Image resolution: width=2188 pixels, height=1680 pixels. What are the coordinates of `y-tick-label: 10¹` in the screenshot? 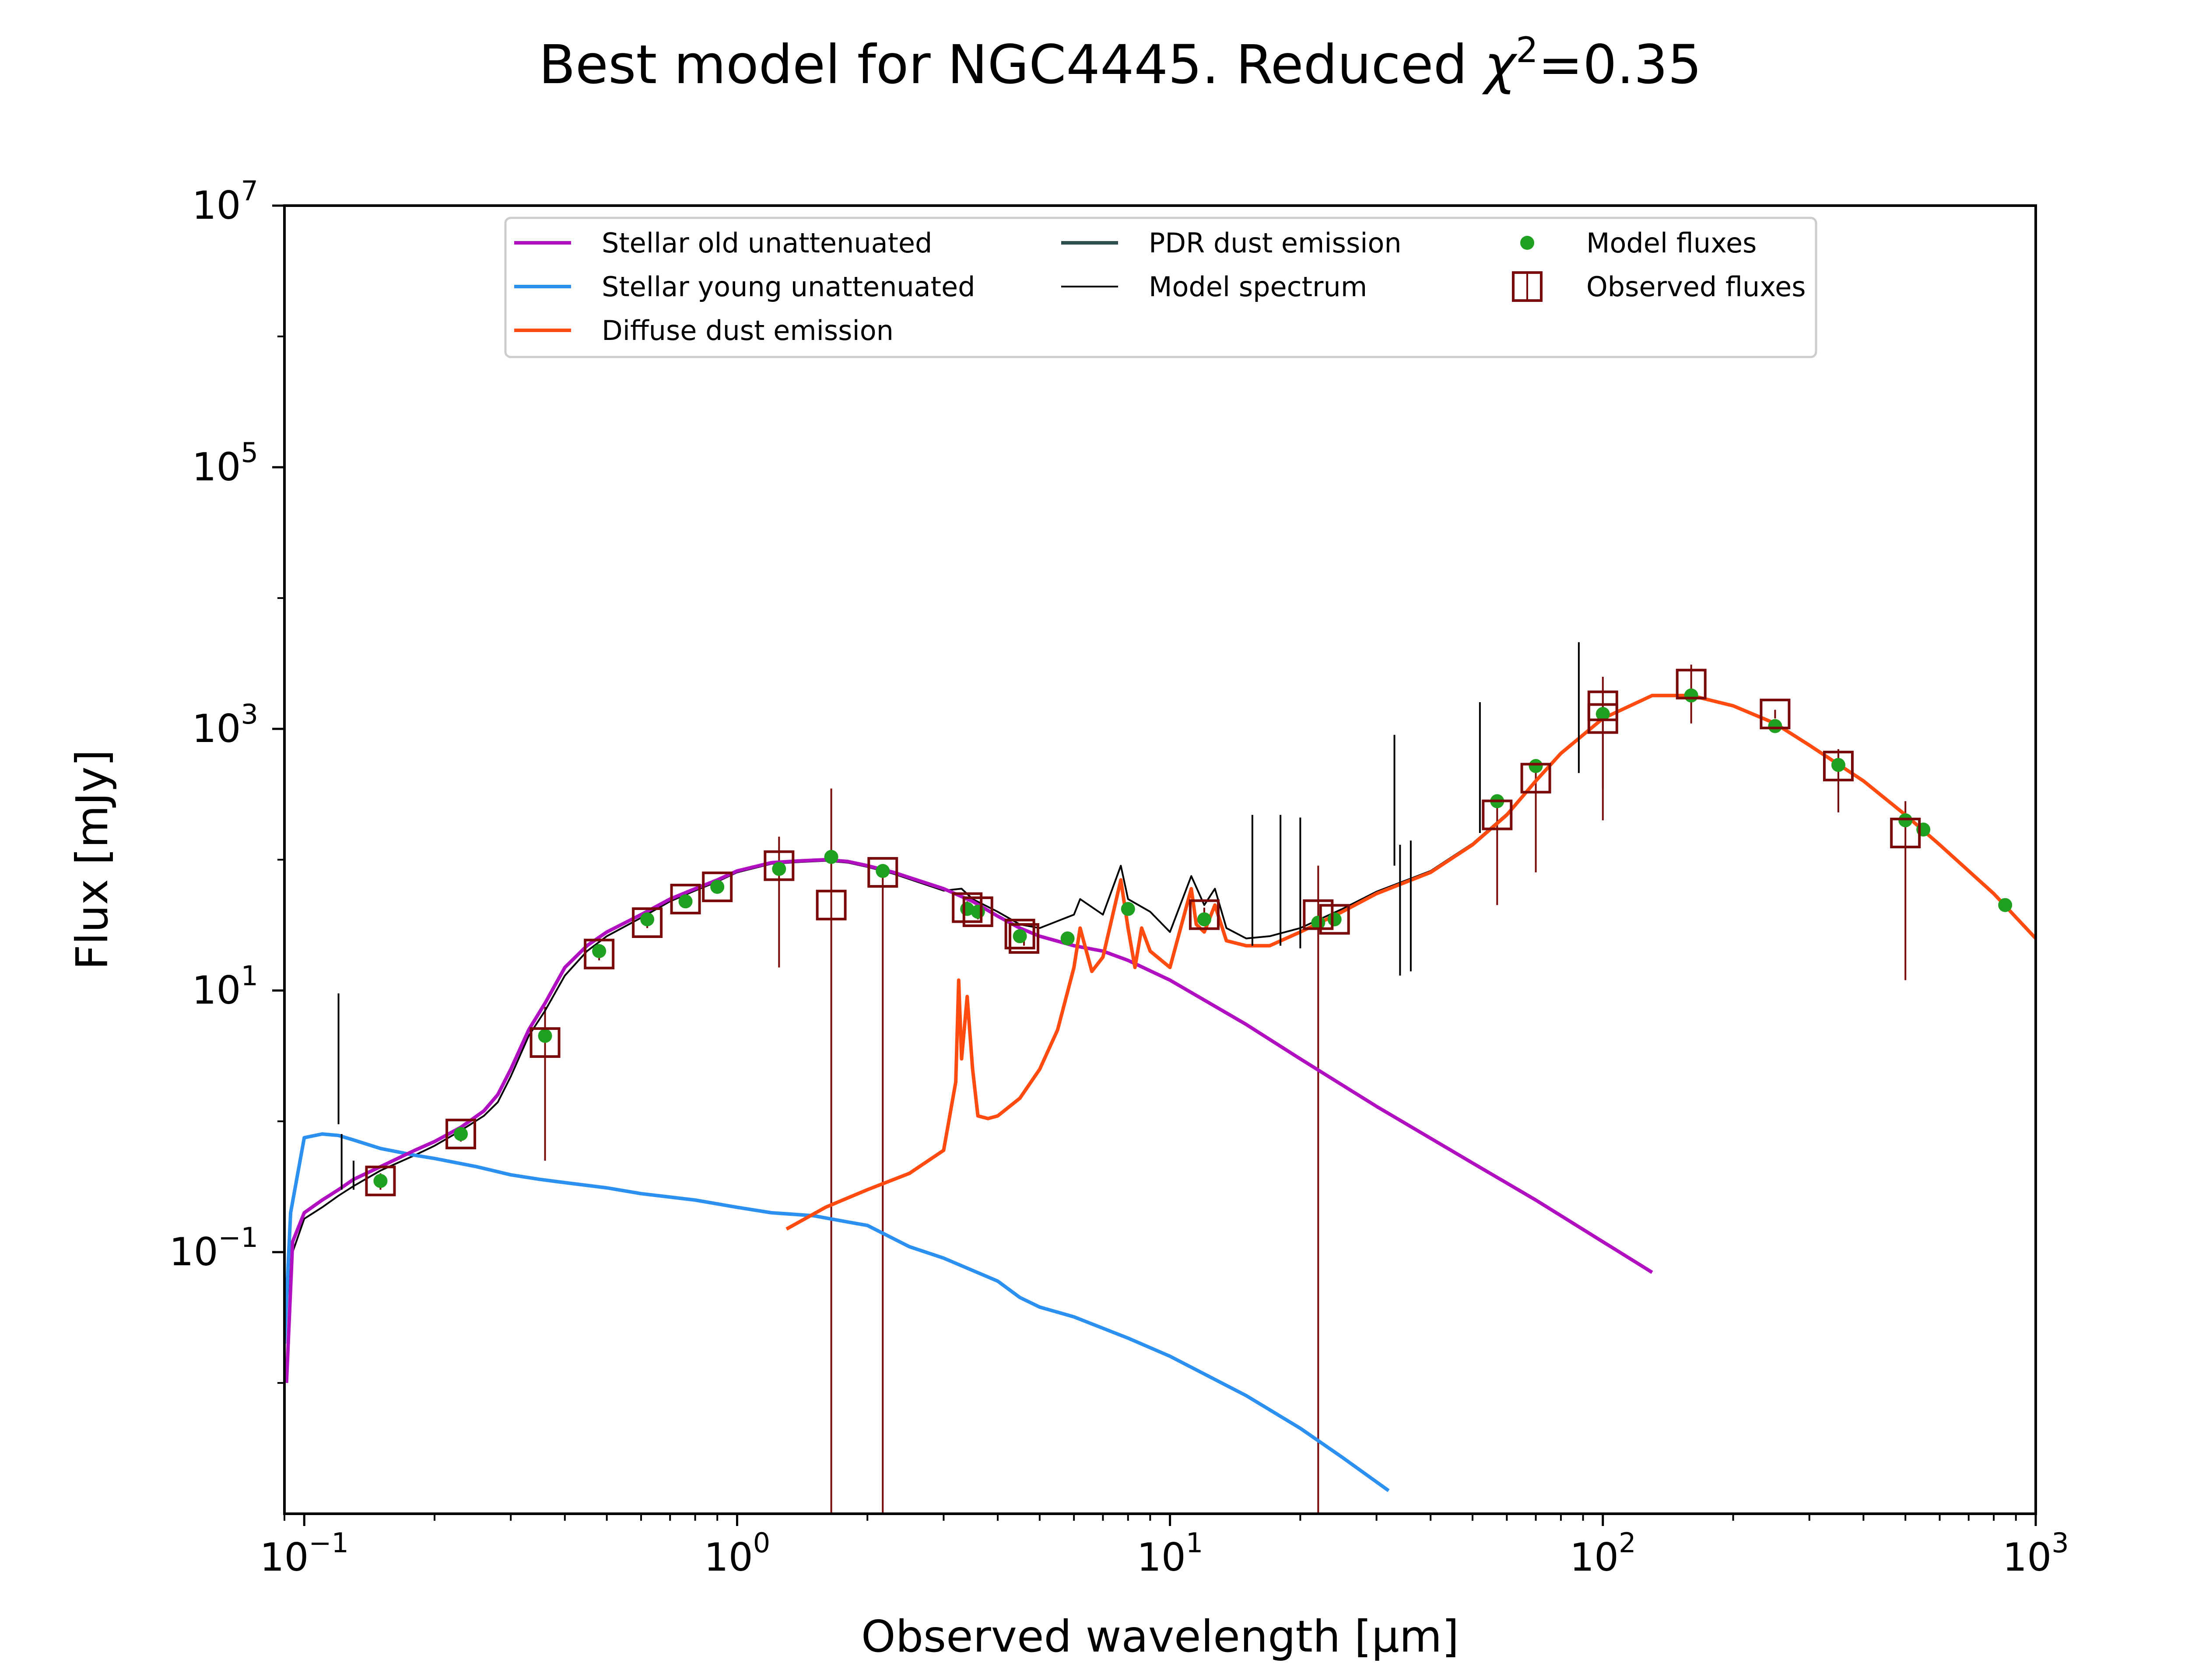 It's located at (225, 986).